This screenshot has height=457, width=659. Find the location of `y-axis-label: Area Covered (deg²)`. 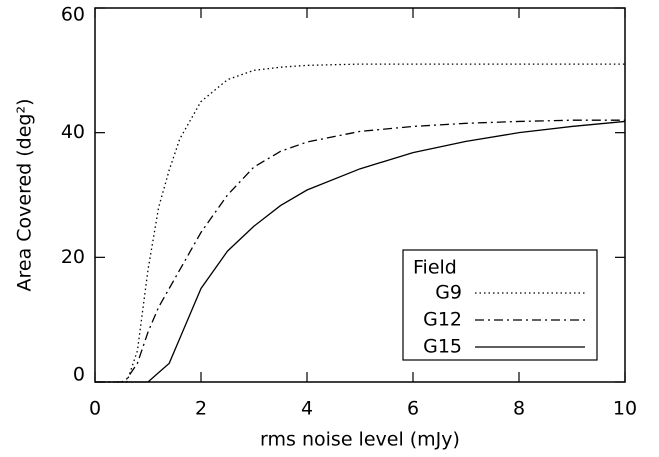

y-axis-label: Area Covered (deg²) is located at coordinates (25, 194).